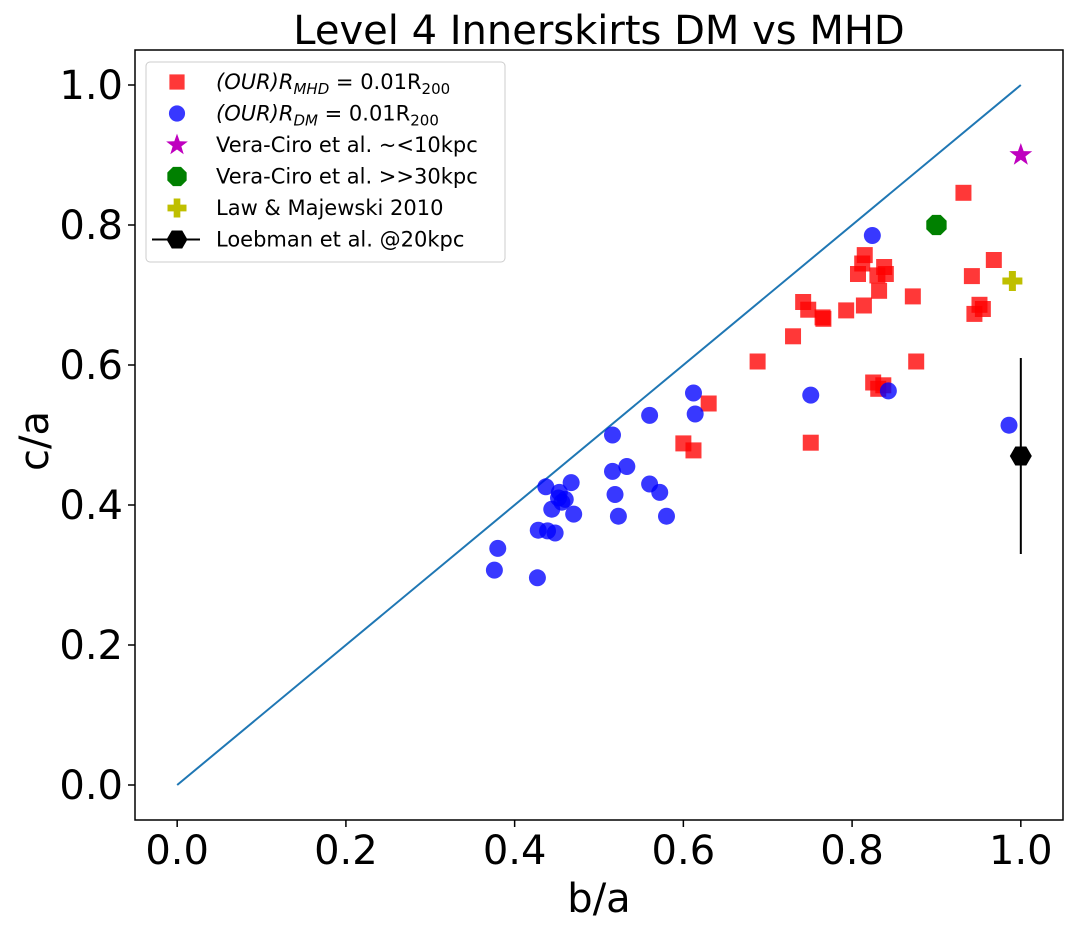 This screenshot has width=1077, height=930. What do you see at coordinates (599, 847) in the screenshot?
I see `x-axis: 0.0 0.2 0.4 0.6 0.8 1.0` at bounding box center [599, 847].